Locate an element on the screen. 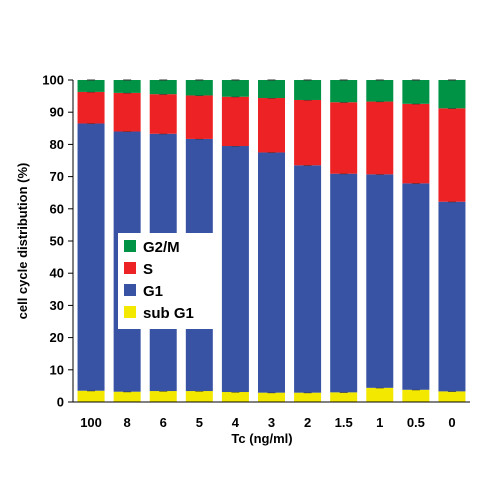 The width and height of the screenshot is (500, 500). x-axis: 100 8 6 5 4 3 2 1.5 1 0.5 0 is located at coordinates (271, 415).